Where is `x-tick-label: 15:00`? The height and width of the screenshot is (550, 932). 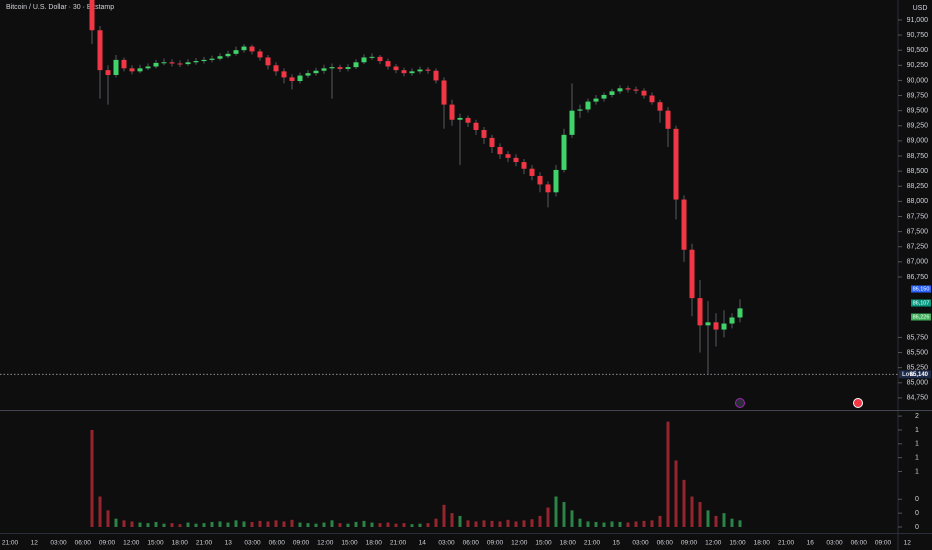
x-tick-label: 15:00 is located at coordinates (155, 543).